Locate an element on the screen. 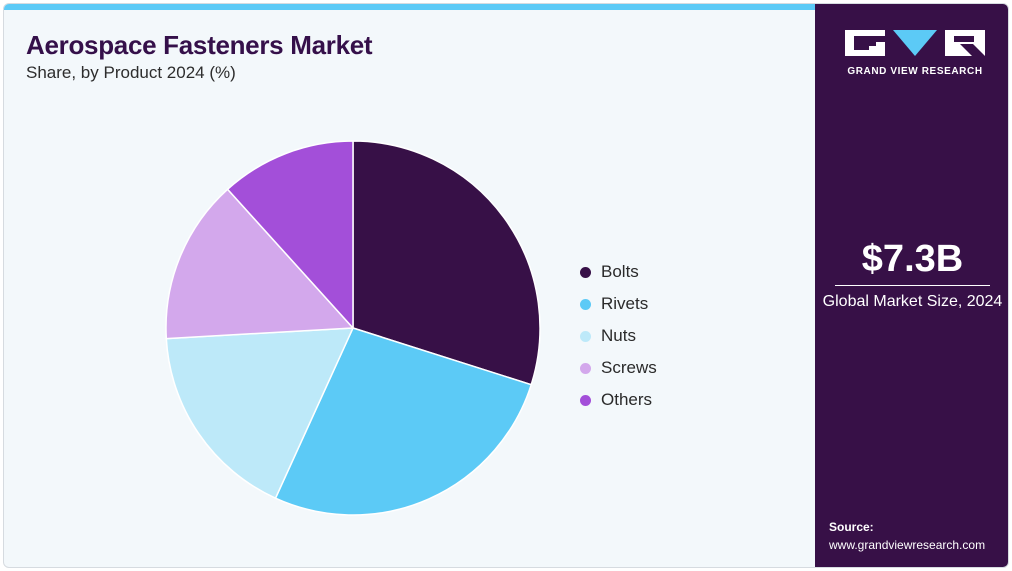  legend-item-others: Others is located at coordinates (618, 400).